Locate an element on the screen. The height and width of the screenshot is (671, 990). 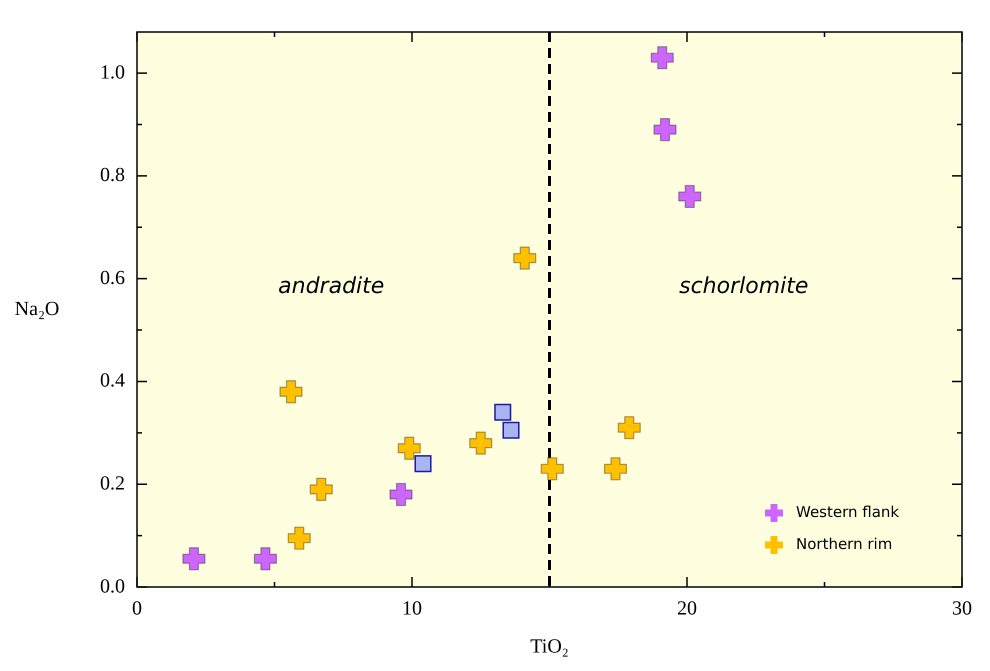
y-axis-title: Na₂O is located at coordinates (37, 309).